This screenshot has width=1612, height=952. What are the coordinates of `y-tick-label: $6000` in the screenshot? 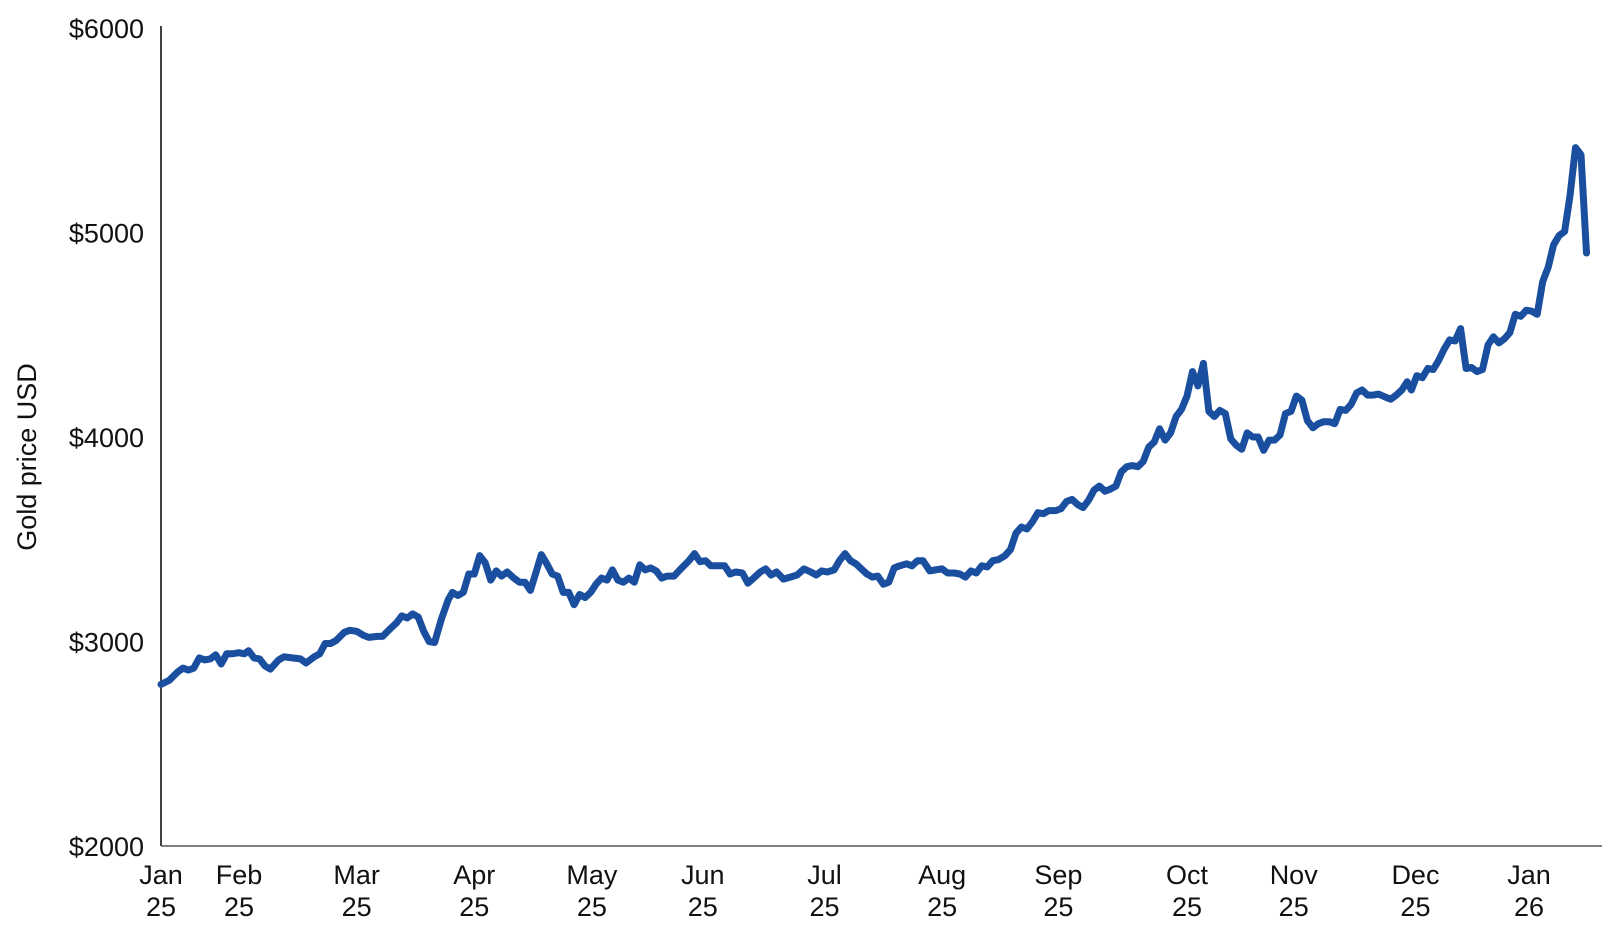 It's located at (106, 29).